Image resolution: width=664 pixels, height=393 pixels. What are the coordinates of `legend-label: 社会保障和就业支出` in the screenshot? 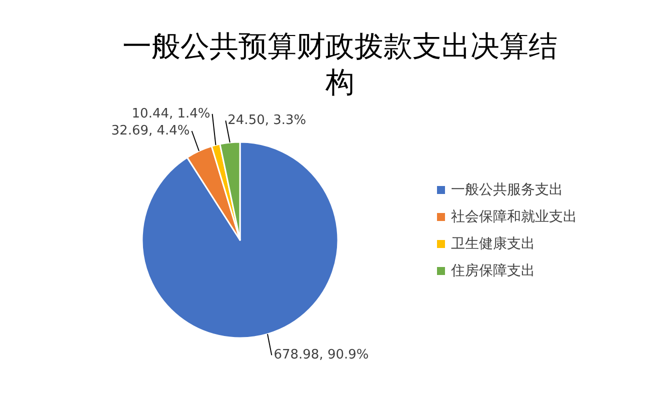 It's located at (514, 216).